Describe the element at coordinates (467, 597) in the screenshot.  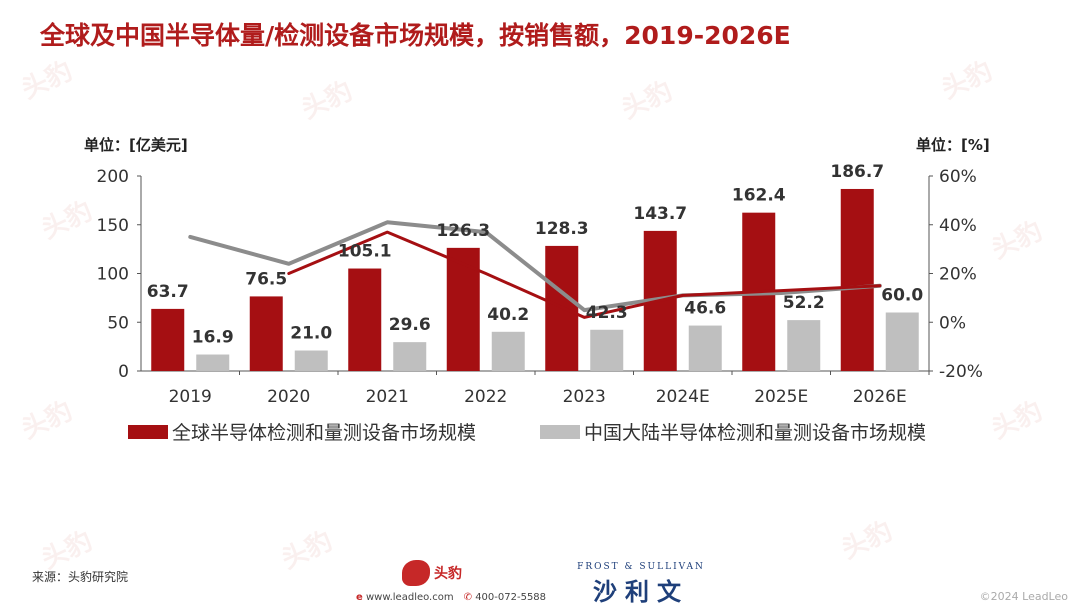
I see `phone-icon: ✆` at that location.